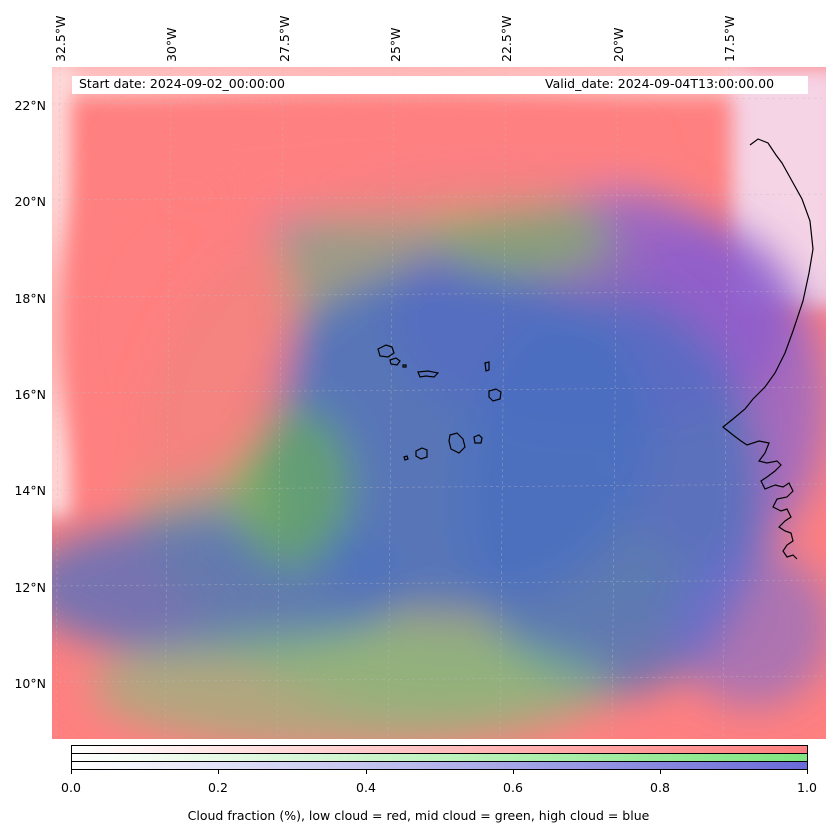 This screenshot has height=836, width=837. Describe the element at coordinates (660, 787) in the screenshot. I see `colorbar-tick-4: 0.8` at that location.